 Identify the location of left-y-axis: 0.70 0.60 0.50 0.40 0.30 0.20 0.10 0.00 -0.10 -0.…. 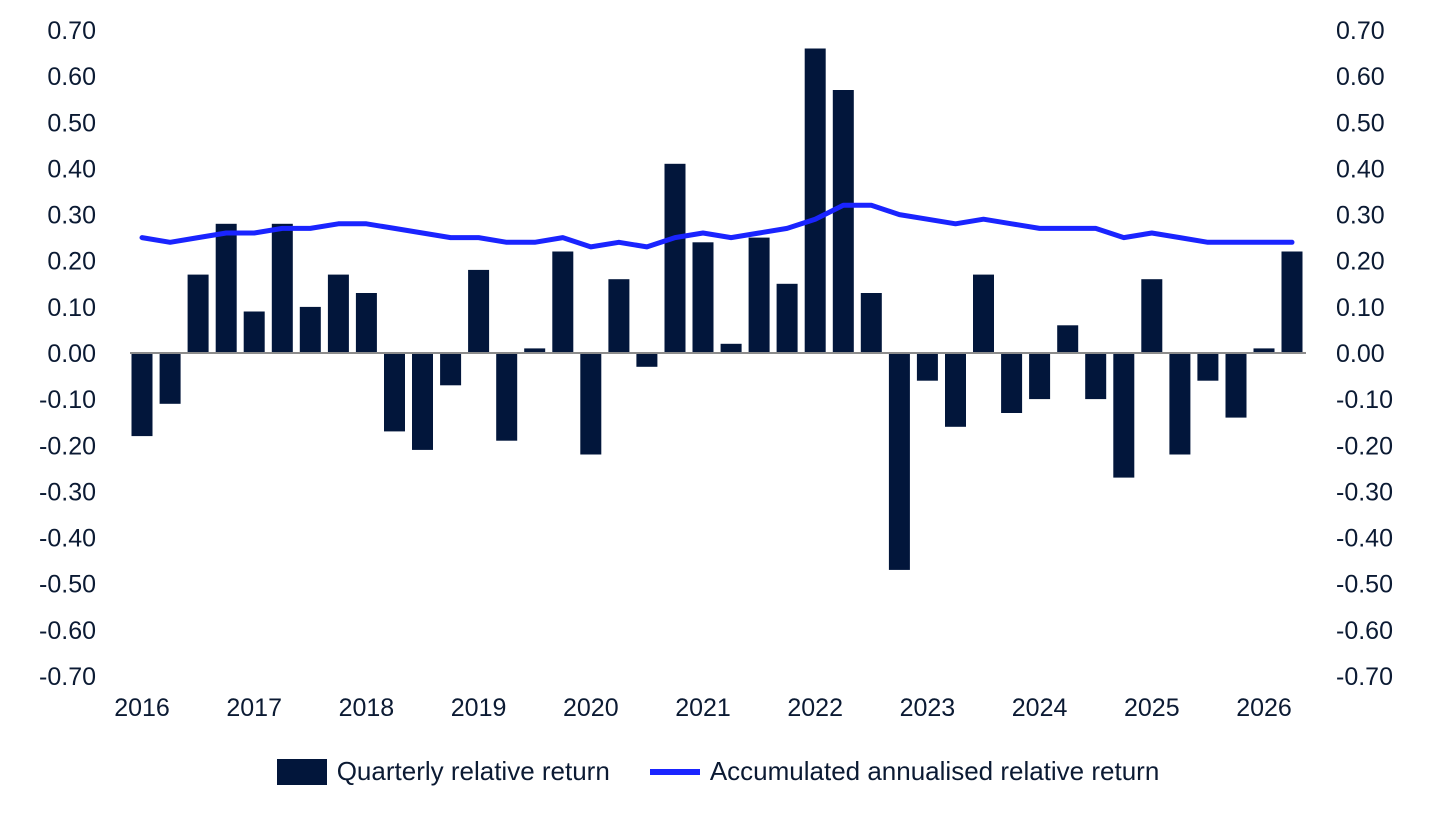
(67, 354).